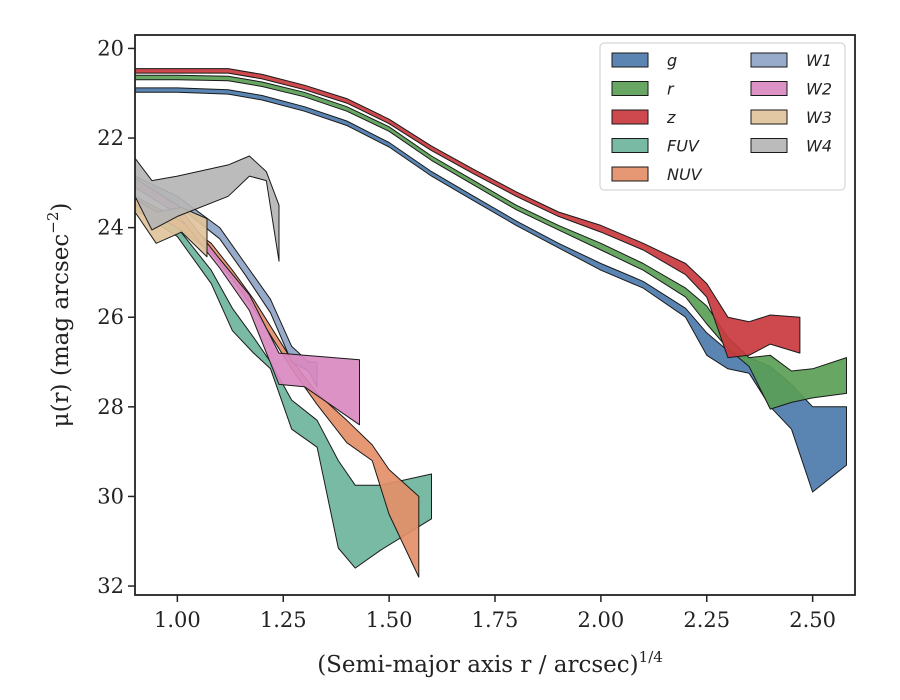 The image size is (900, 700). I want to click on x-tick-label: 1.00, so click(177, 620).